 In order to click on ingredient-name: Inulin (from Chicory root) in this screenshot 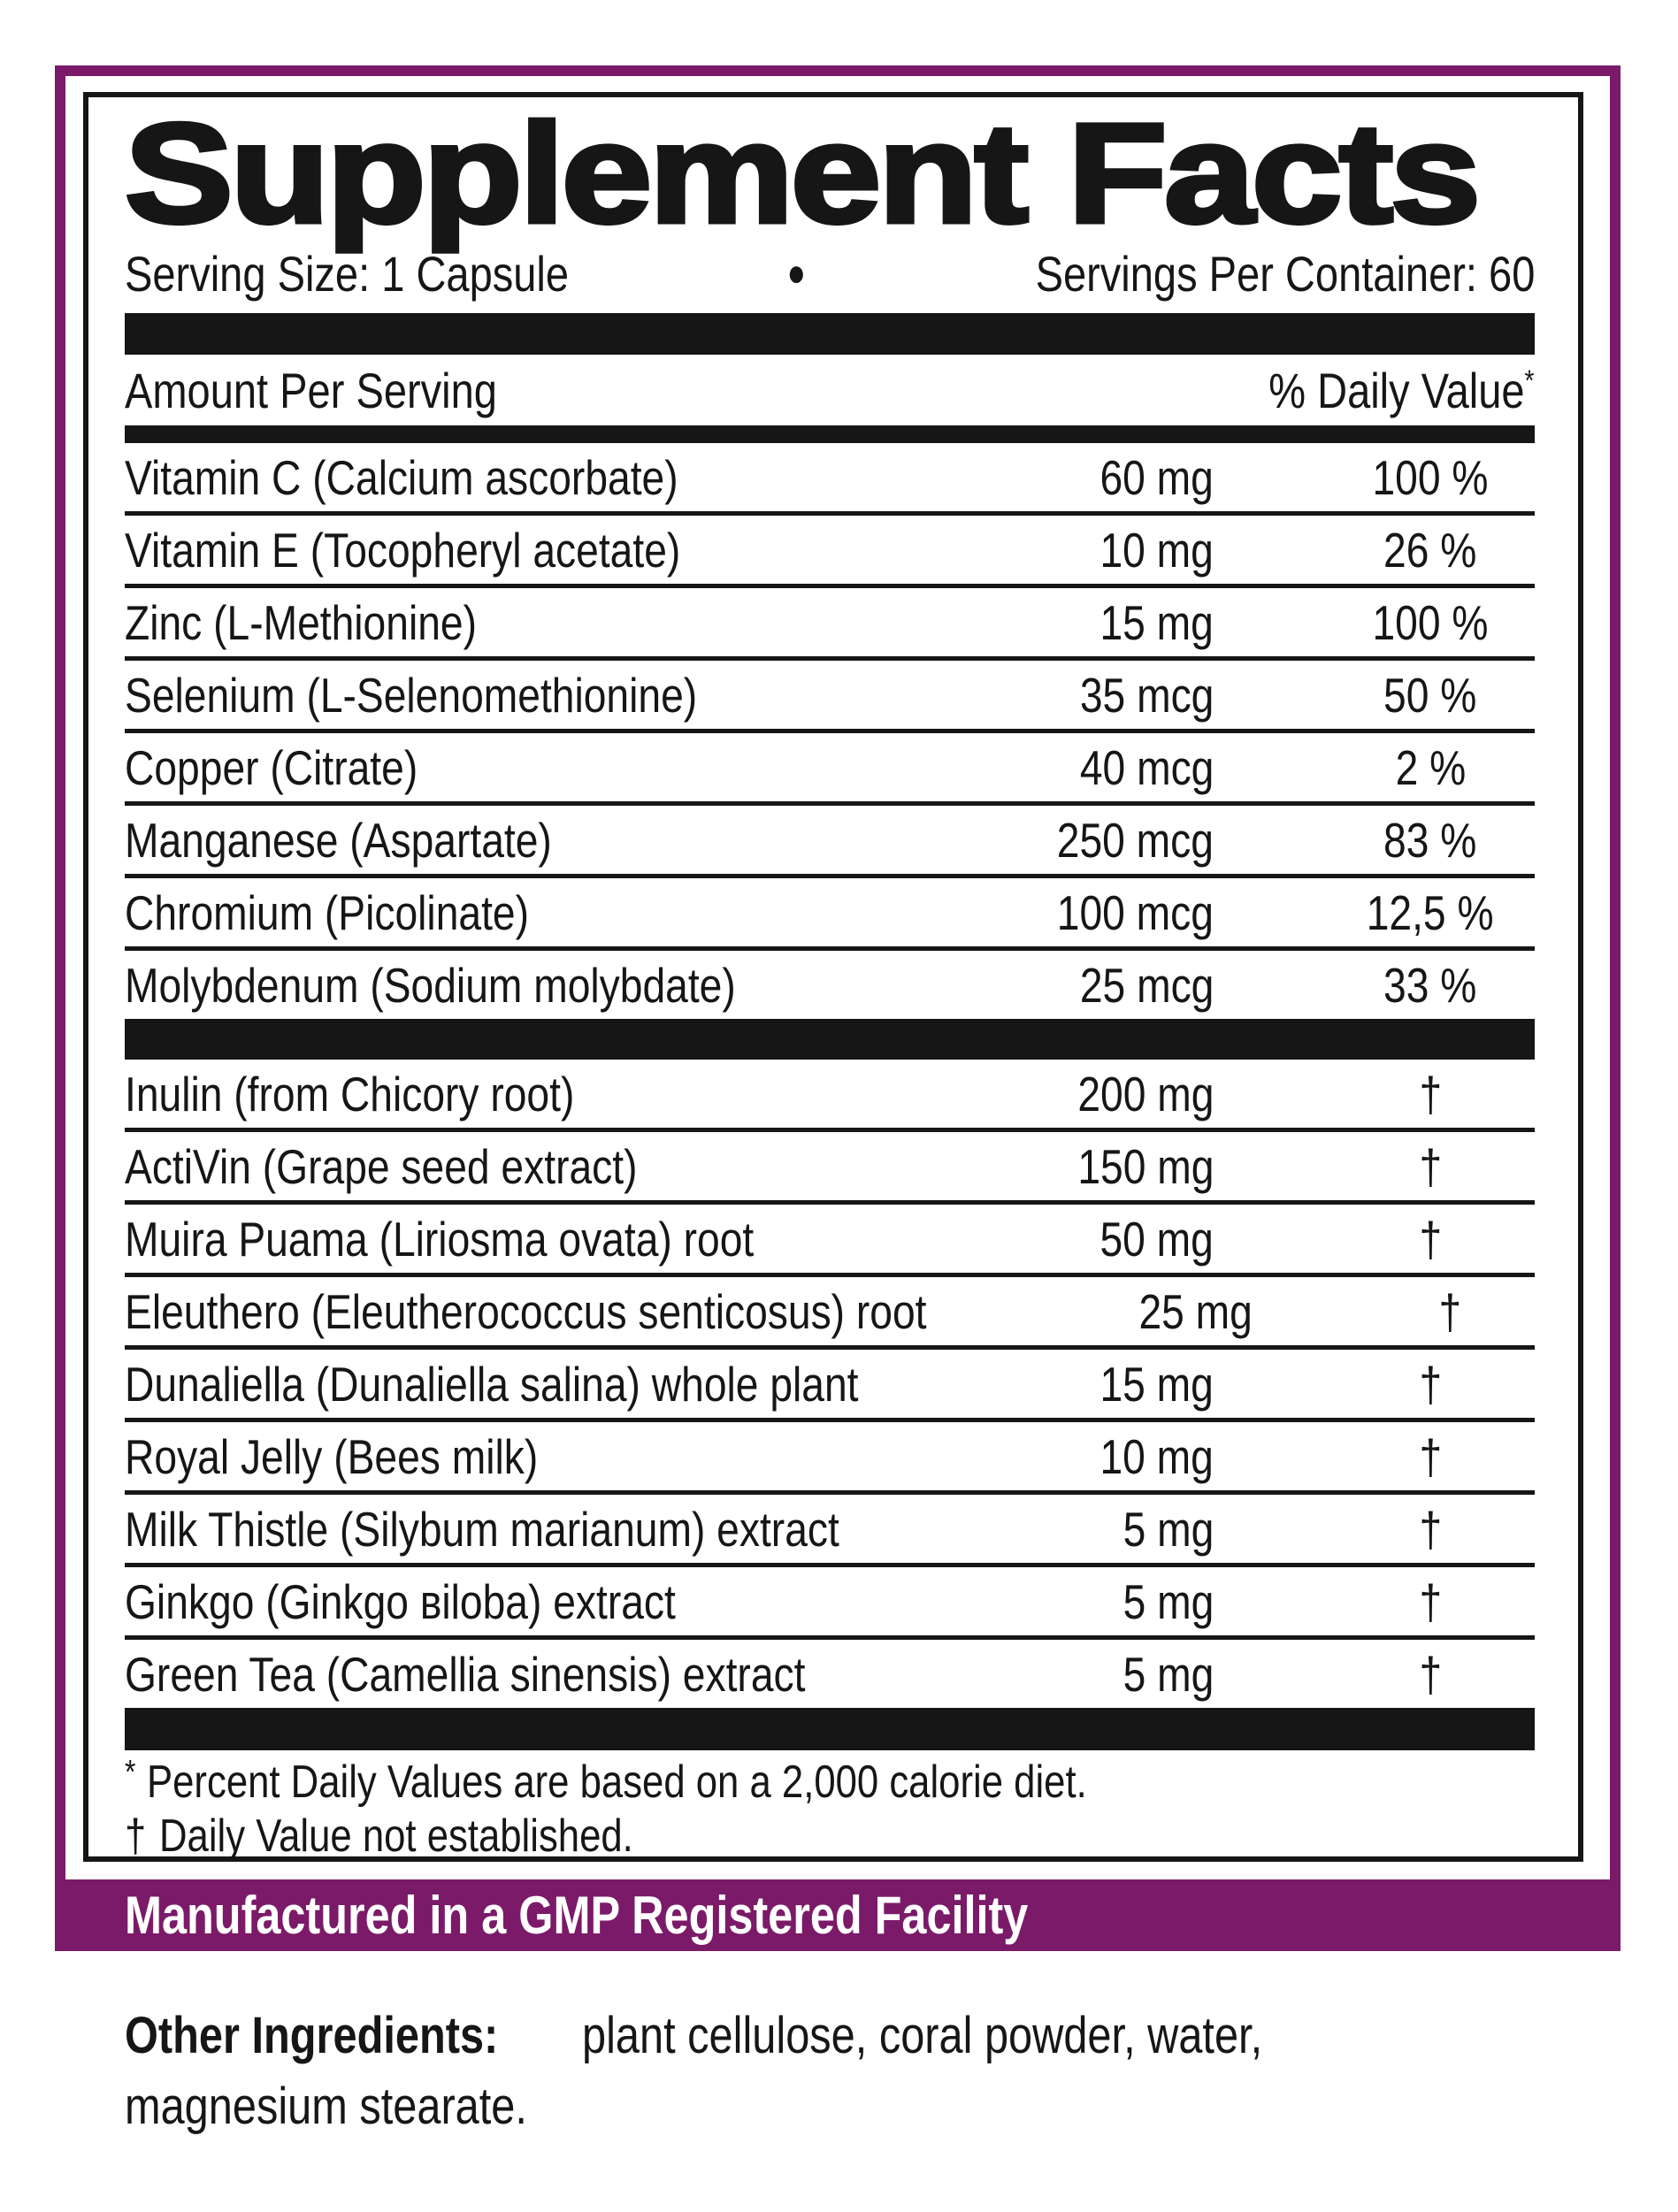, I will do `click(350, 1093)`.